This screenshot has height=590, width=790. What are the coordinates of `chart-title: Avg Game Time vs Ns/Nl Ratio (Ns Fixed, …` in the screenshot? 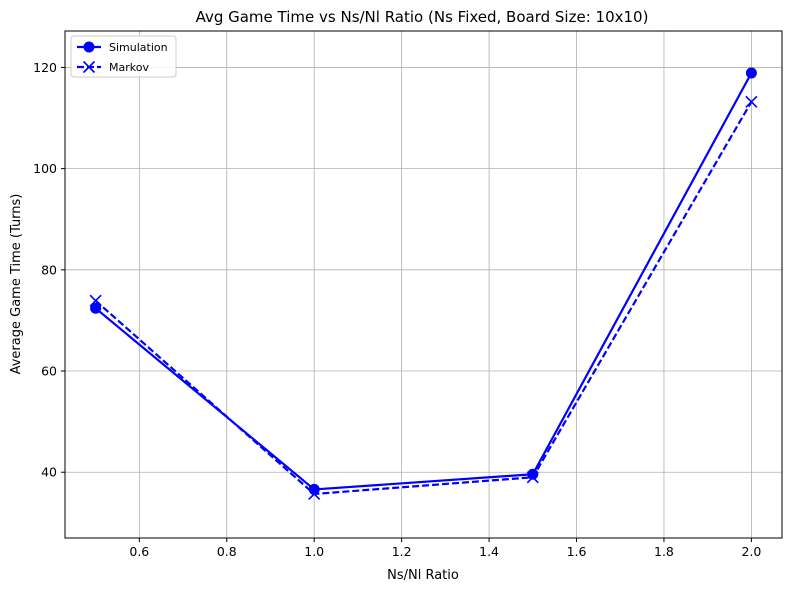 It's located at (422, 17).